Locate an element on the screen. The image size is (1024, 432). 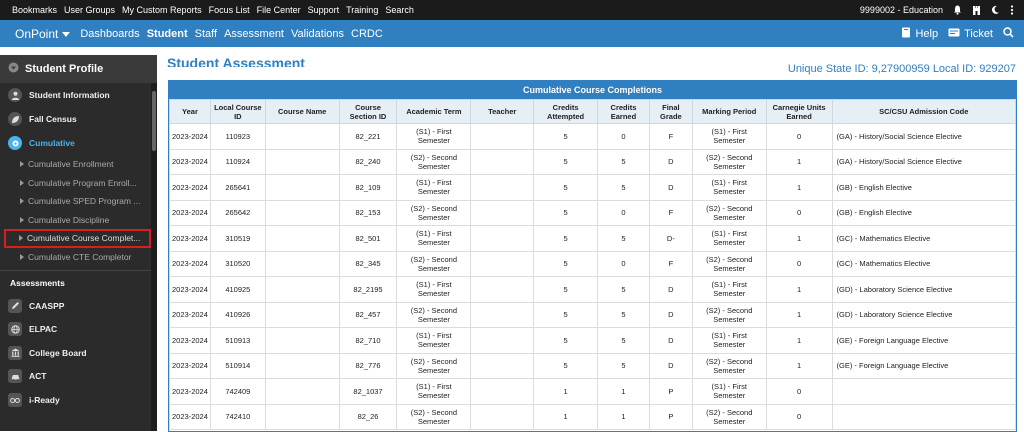
sidebar-main-items: Student Information Fall Census Cumulative is located at coordinates (78, 119).